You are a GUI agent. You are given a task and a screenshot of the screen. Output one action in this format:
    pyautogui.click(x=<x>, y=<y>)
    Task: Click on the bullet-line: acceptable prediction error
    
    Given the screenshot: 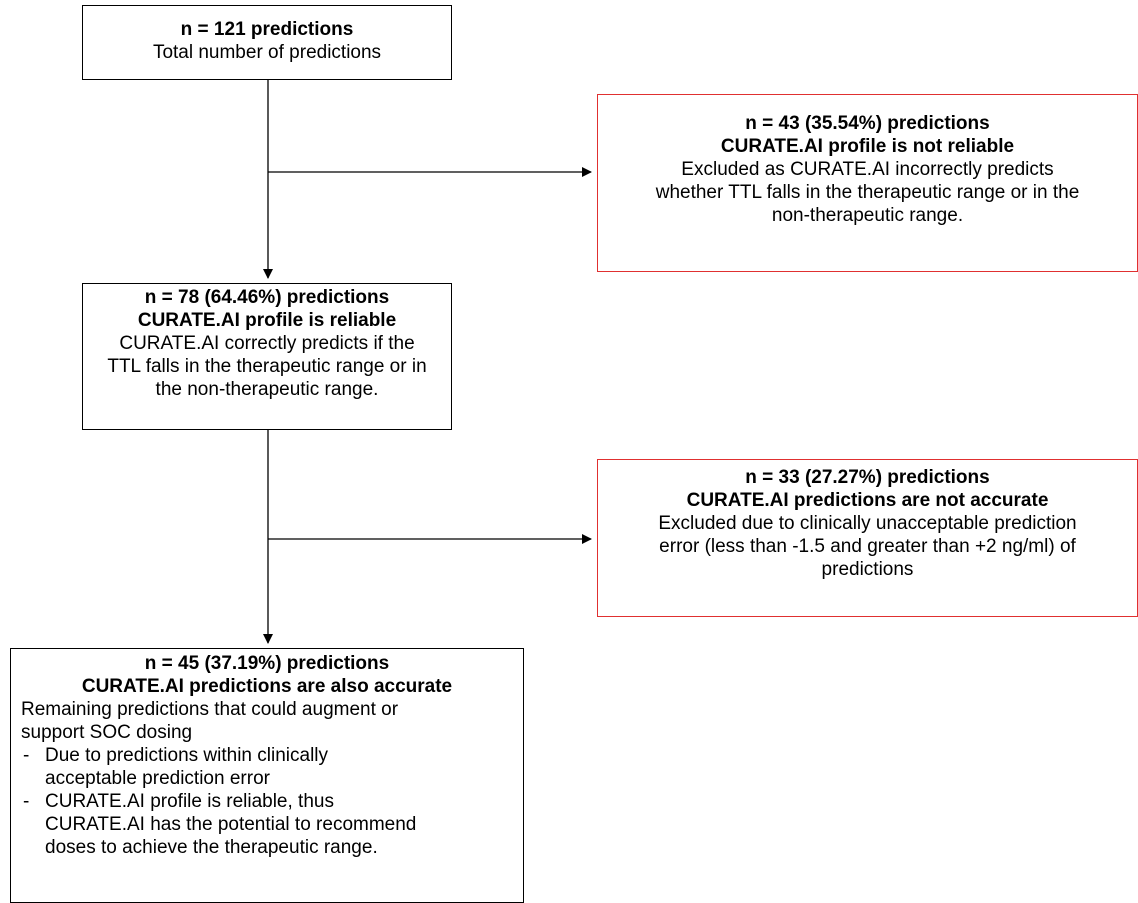 What is the action you would take?
    pyautogui.click(x=157, y=778)
    